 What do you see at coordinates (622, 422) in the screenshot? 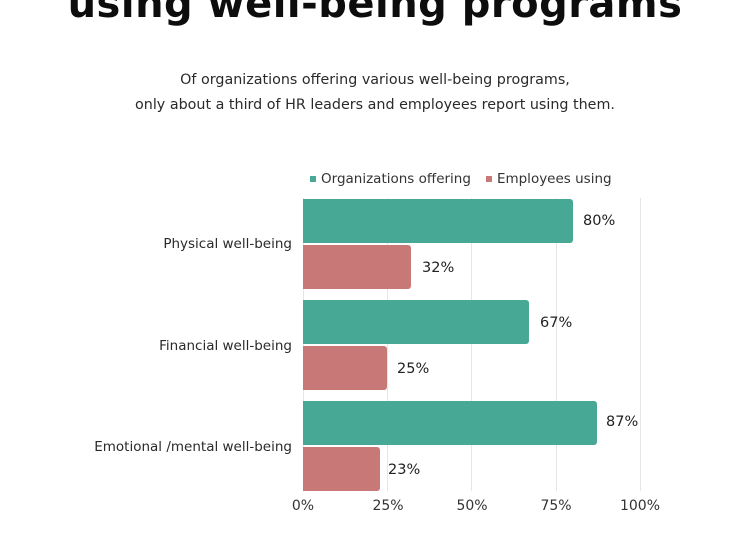
I see `bar-label: 87%` at bounding box center [622, 422].